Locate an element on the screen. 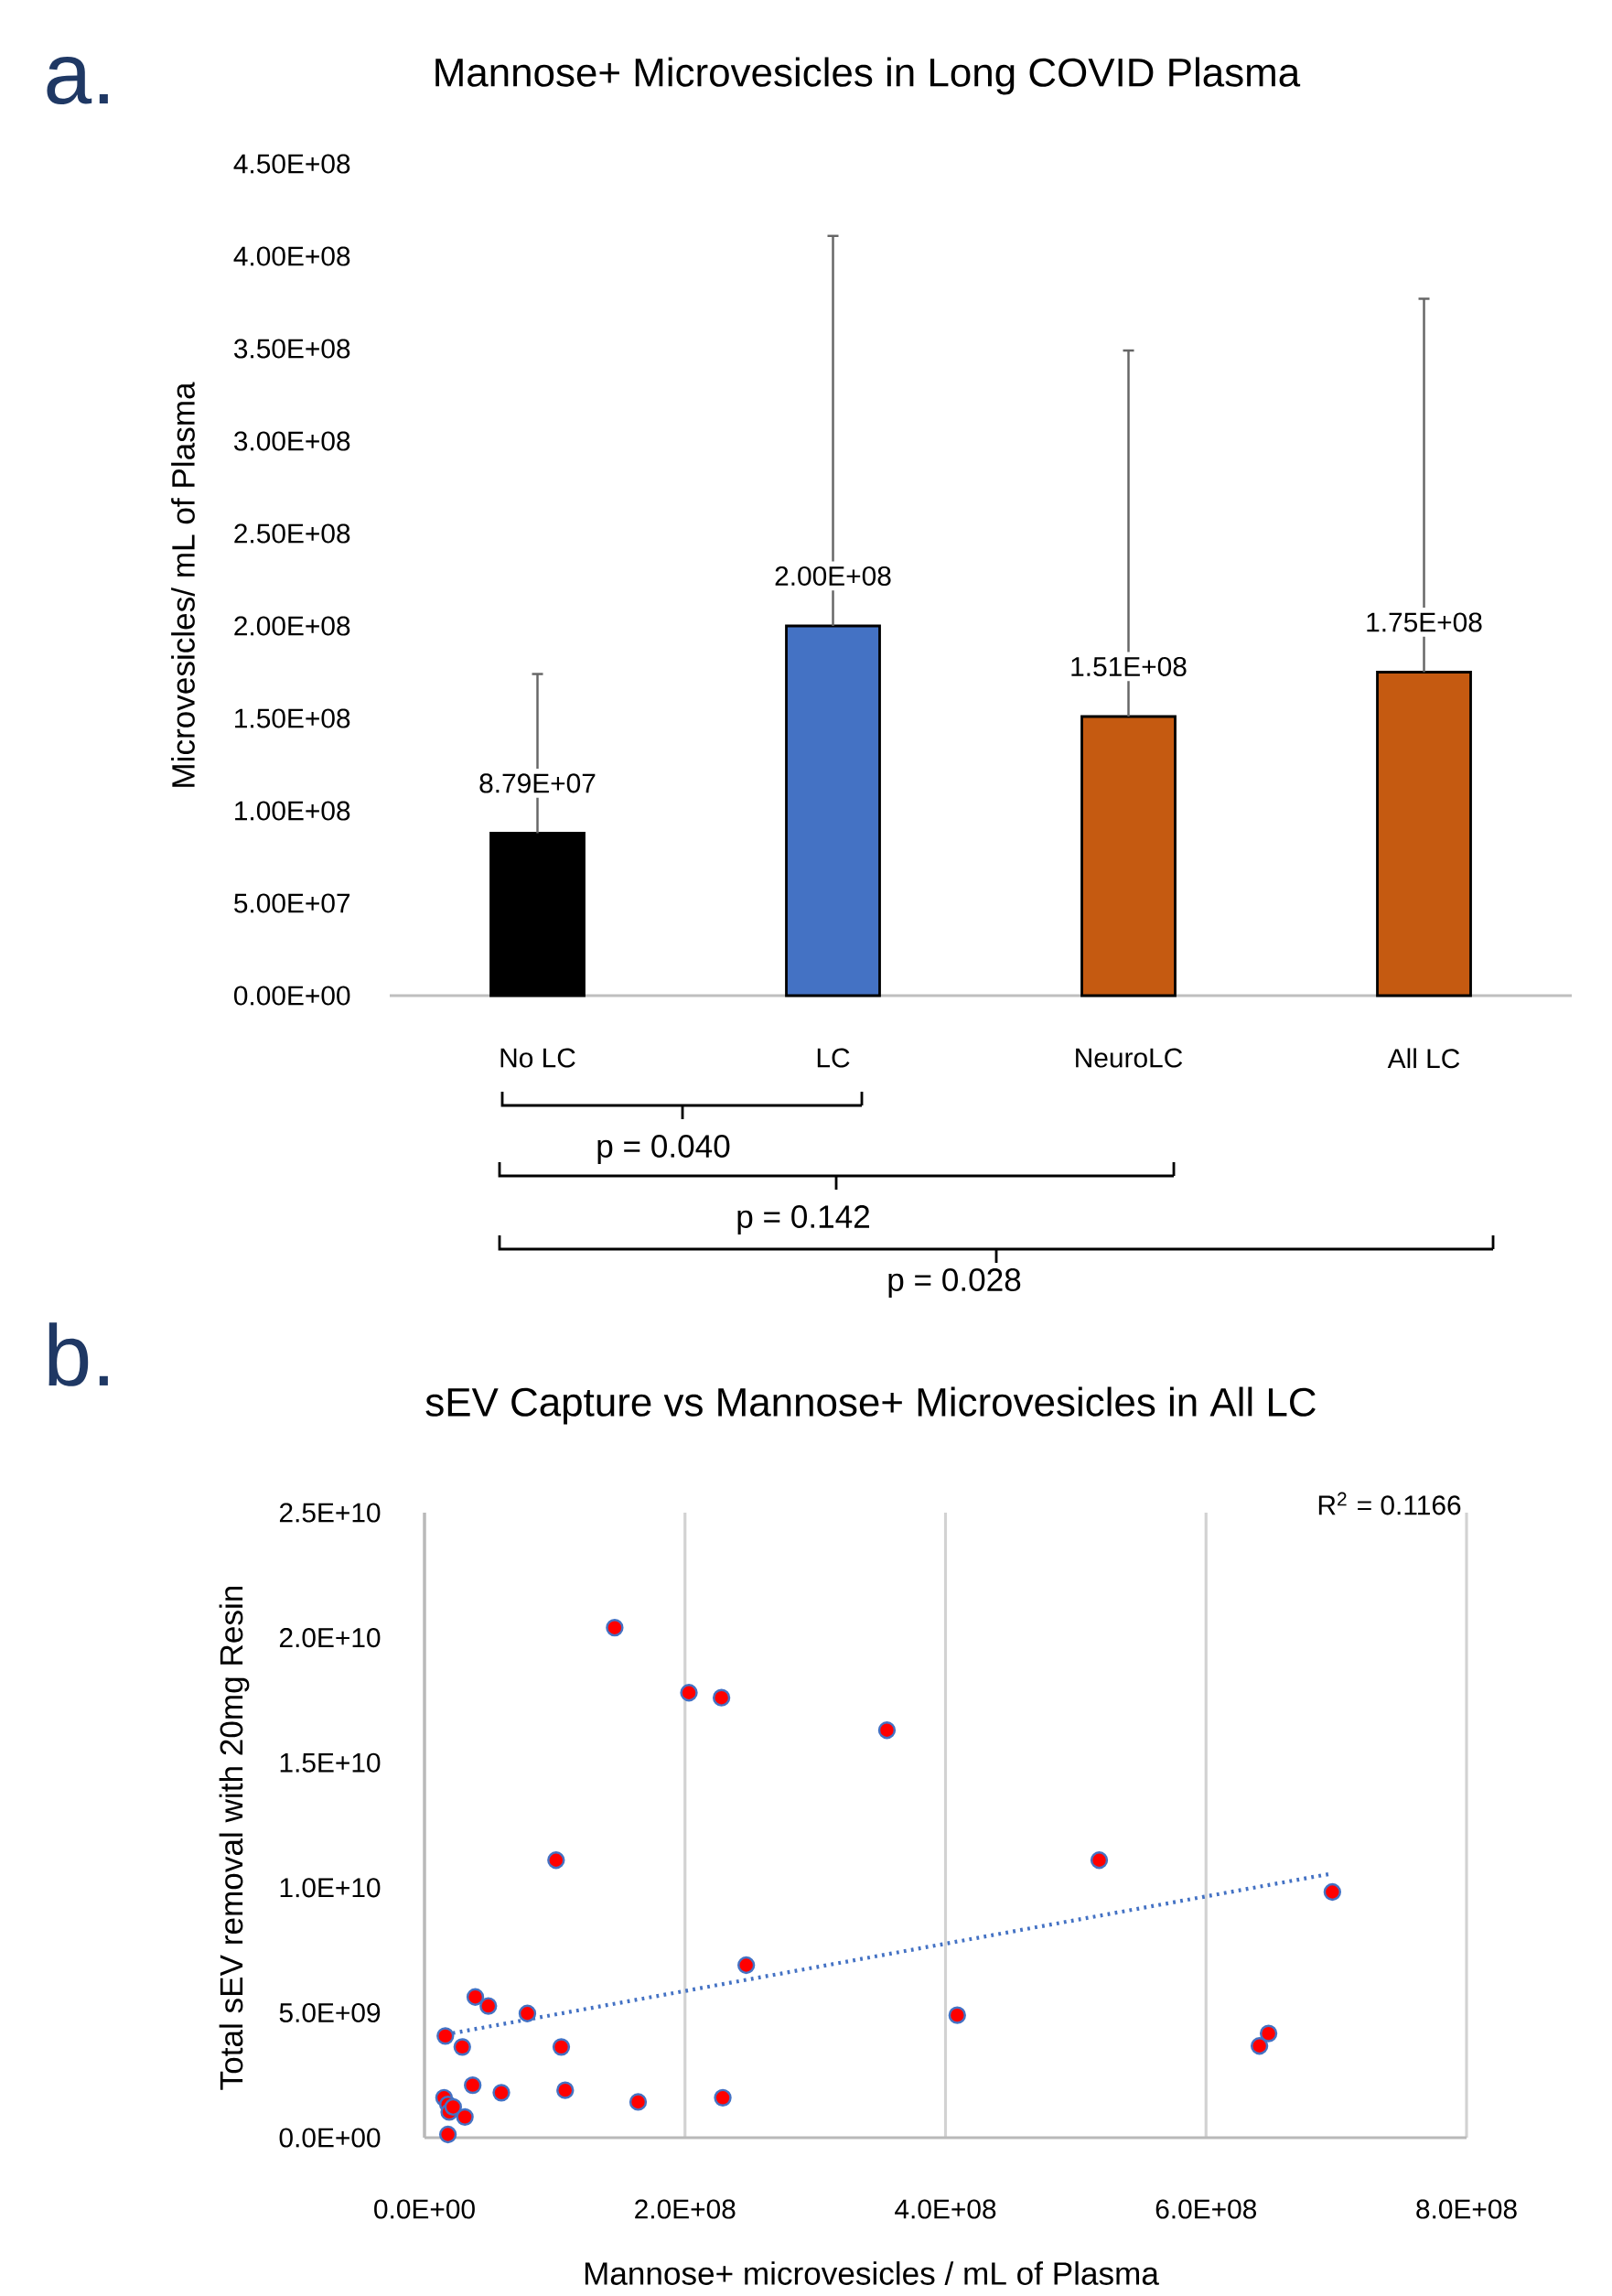 Image resolution: width=1612 pixels, height=2296 pixels. y-tick-label: 1.0E+10 is located at coordinates (330, 1888).